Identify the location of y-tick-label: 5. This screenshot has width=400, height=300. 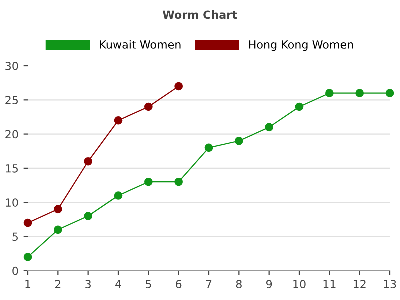
(15, 237).